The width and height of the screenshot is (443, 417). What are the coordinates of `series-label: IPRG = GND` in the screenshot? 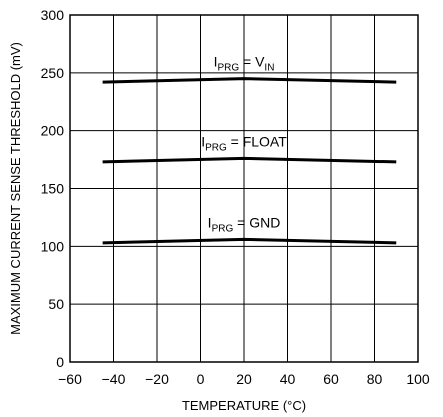 It's located at (244, 224).